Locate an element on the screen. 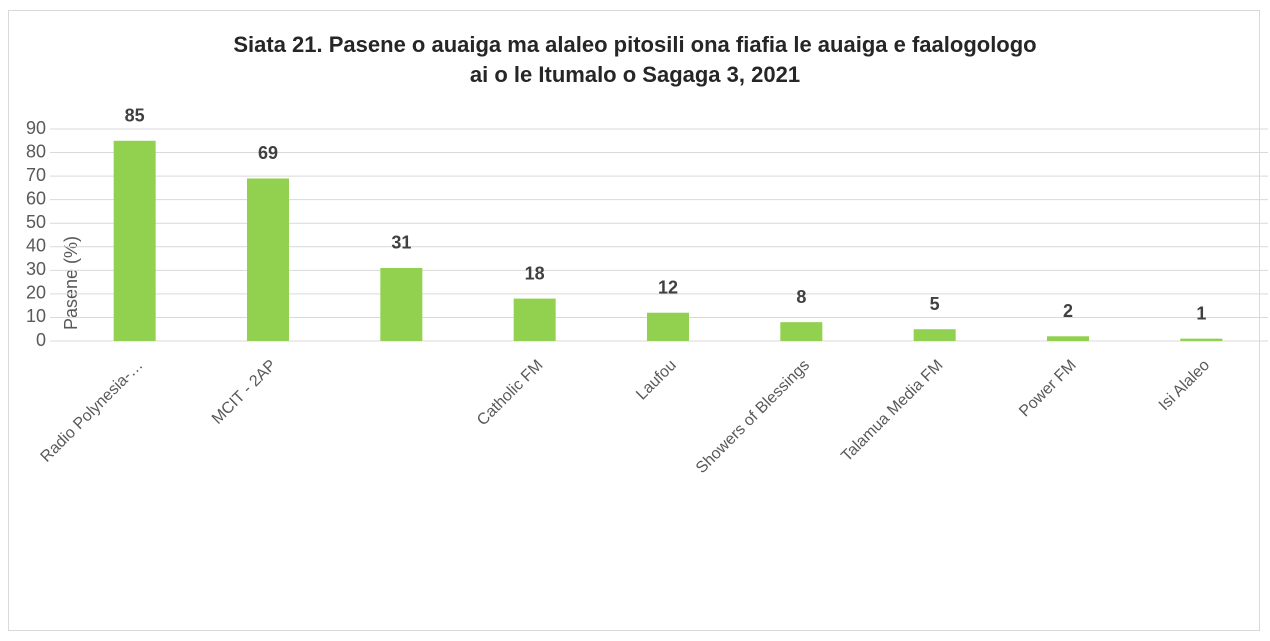  x-tick-label: Isi Alaleo is located at coordinates (1184, 385).